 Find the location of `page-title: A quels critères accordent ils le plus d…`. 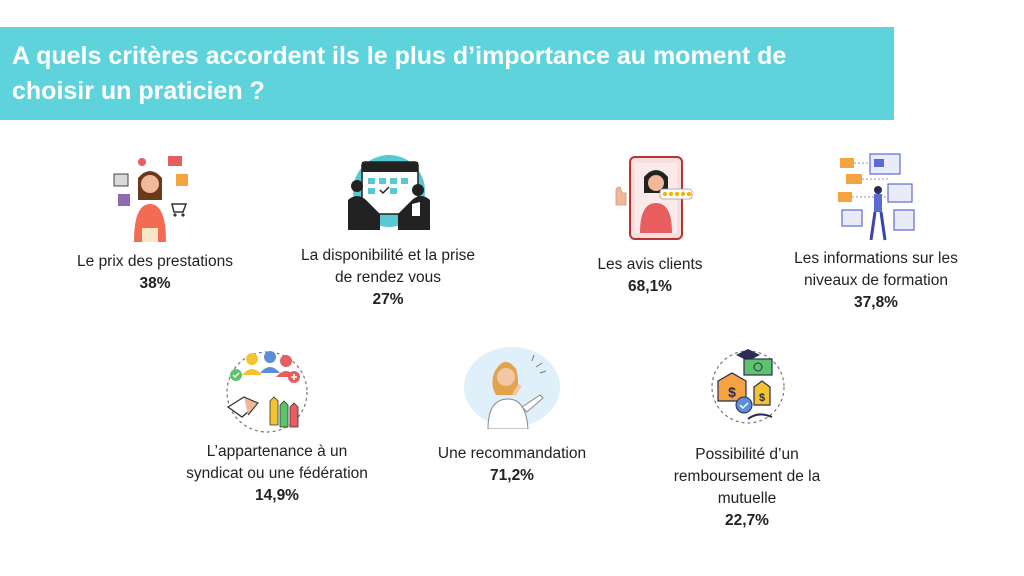

page-title: A quels critères accordent ils le plus d… is located at coordinates (399, 73).